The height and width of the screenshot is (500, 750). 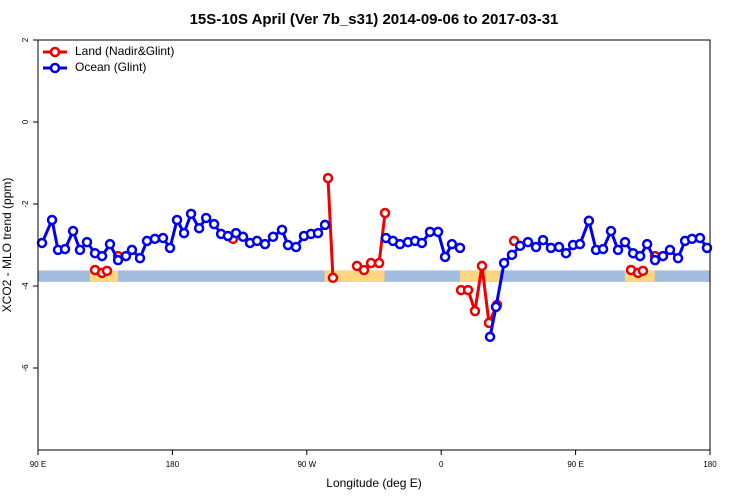 I want to click on y-tick-label: 0, so click(x=25, y=121).